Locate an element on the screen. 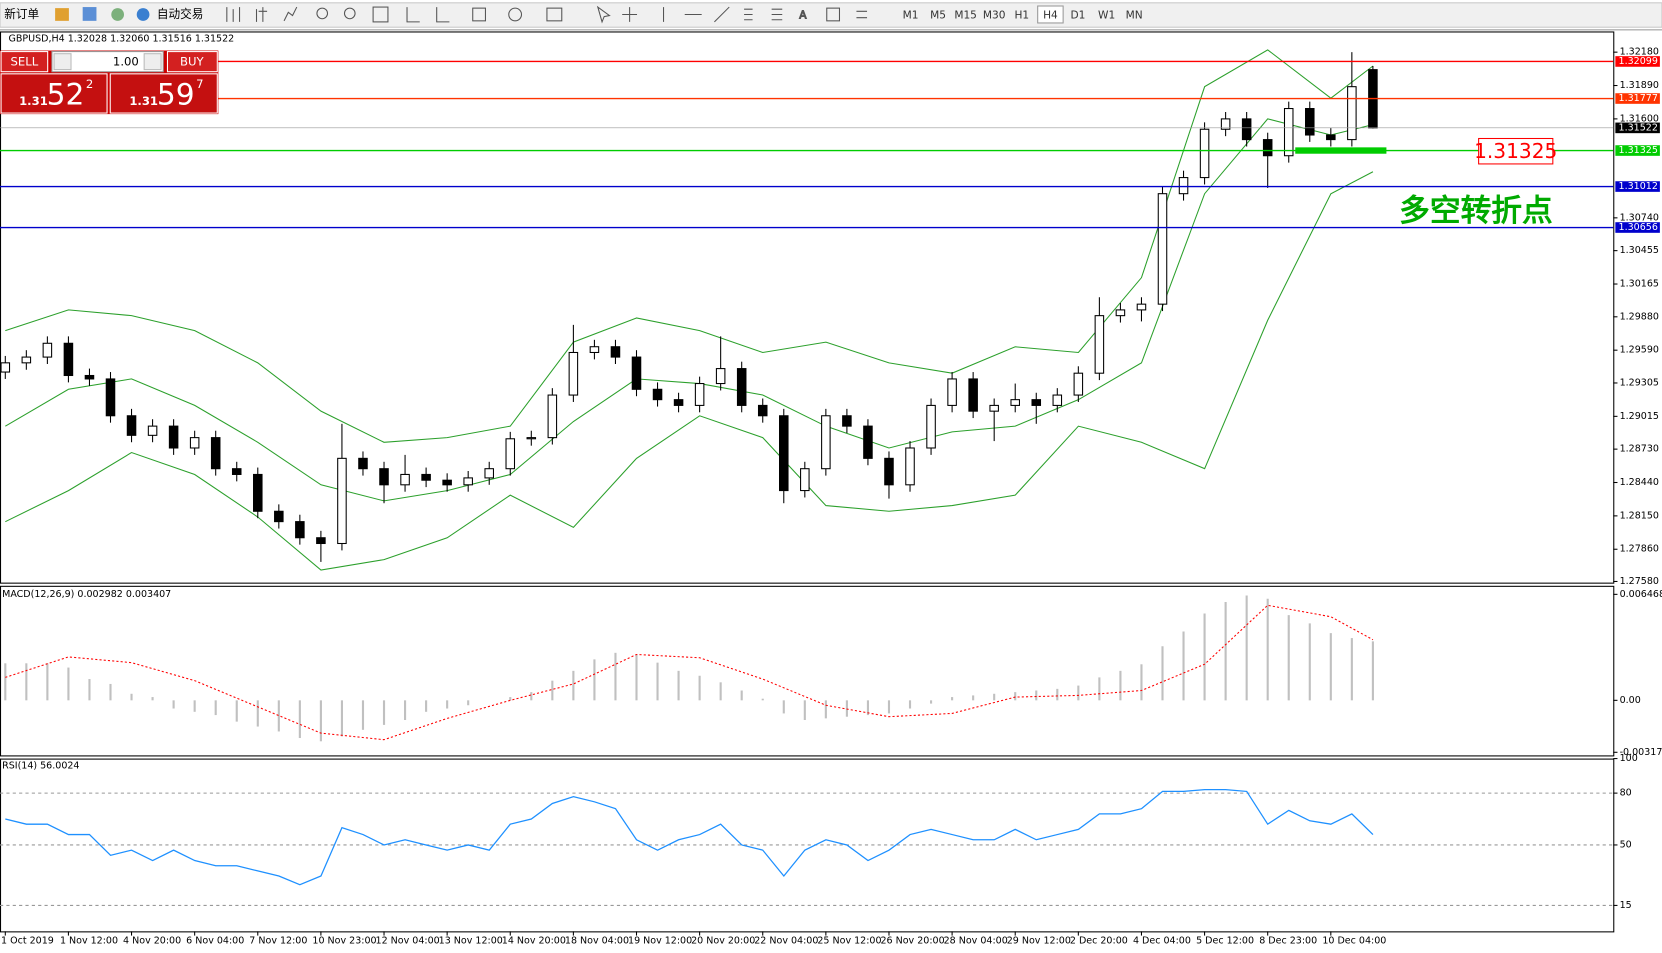 Image resolution: width=1662 pixels, height=953 pixels. x-tick-label: 13 Nov 12:00 is located at coordinates (471, 940).